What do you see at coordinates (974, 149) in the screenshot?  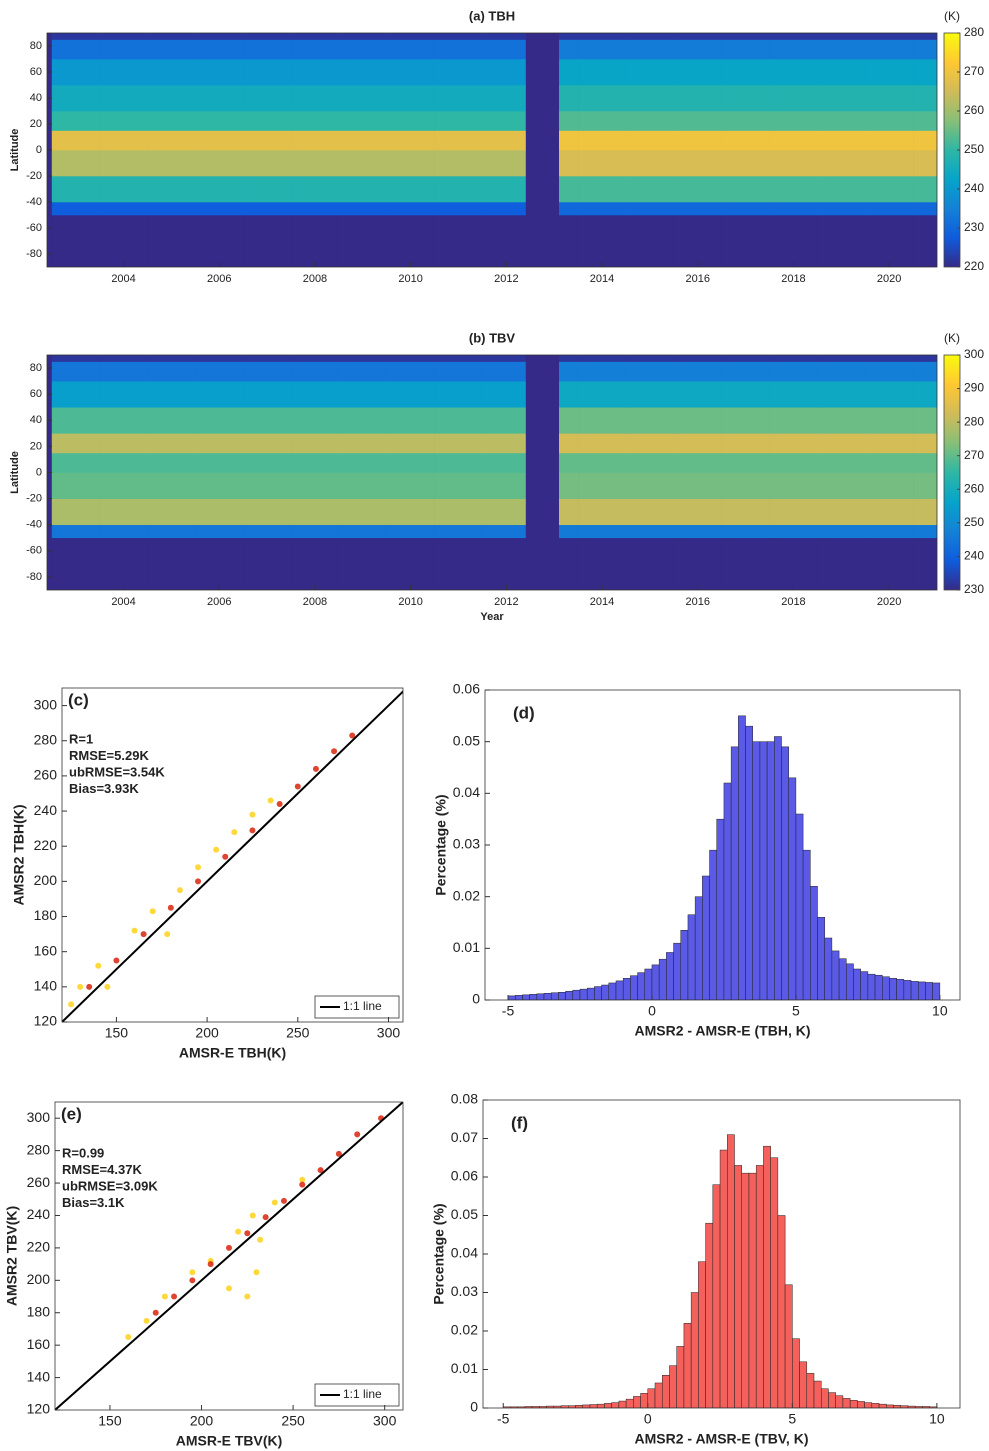 I see `colorbar-tick-label: 250` at bounding box center [974, 149].